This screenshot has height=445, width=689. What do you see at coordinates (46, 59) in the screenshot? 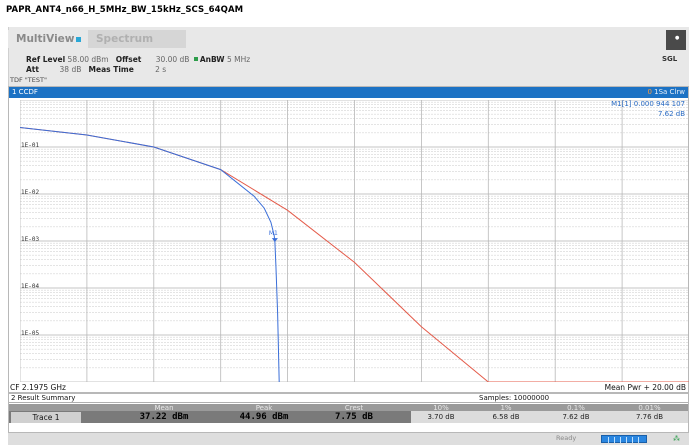
I see `ref-level-label: Ref Level` at bounding box center [46, 59].